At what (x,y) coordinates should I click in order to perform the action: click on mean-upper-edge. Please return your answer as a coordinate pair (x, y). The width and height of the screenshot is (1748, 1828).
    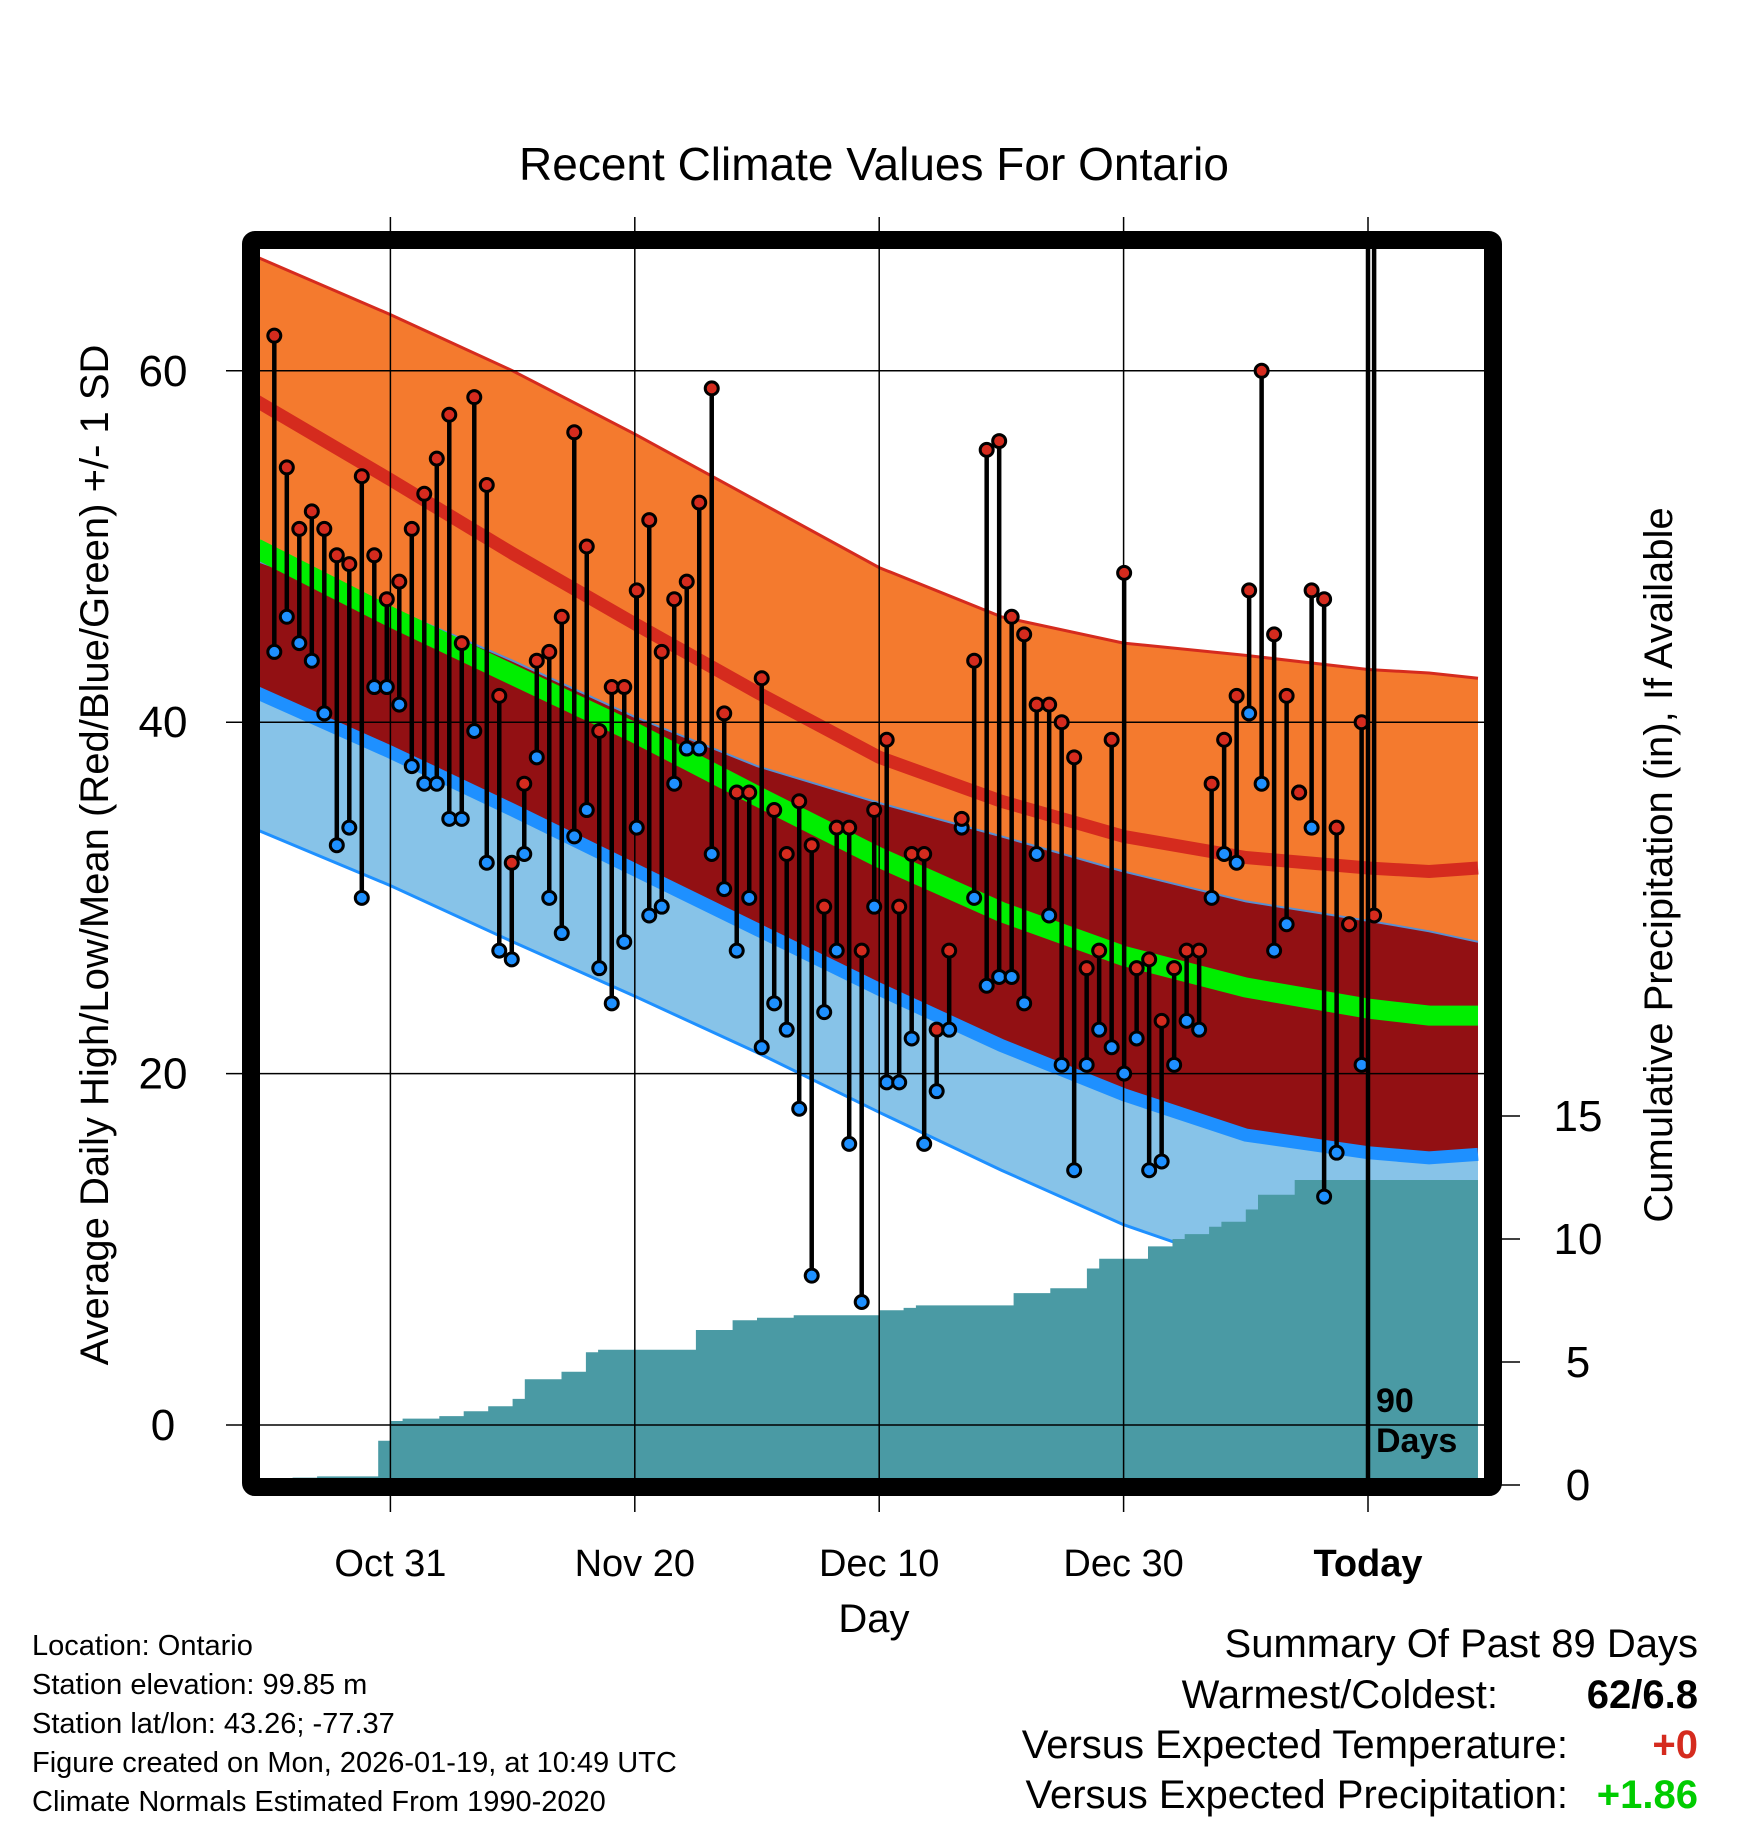
    Looking at the image, I should click on (868, 751).